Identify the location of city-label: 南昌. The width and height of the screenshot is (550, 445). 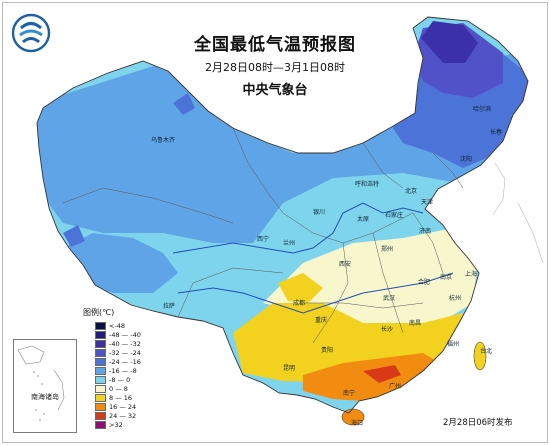
(415, 323).